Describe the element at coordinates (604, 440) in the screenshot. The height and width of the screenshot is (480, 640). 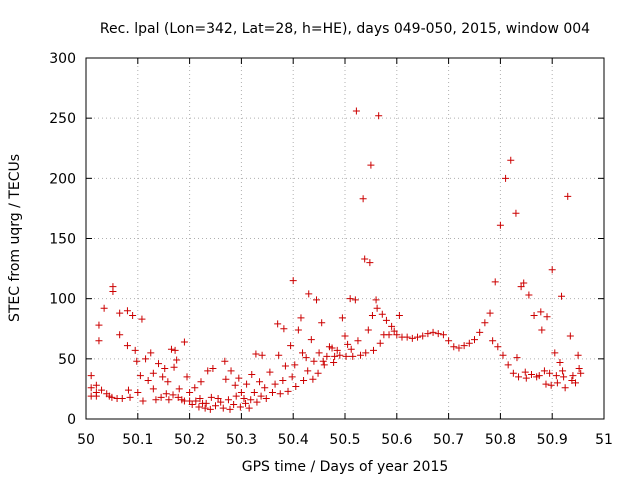
I see `x-tick-label: 51` at that location.